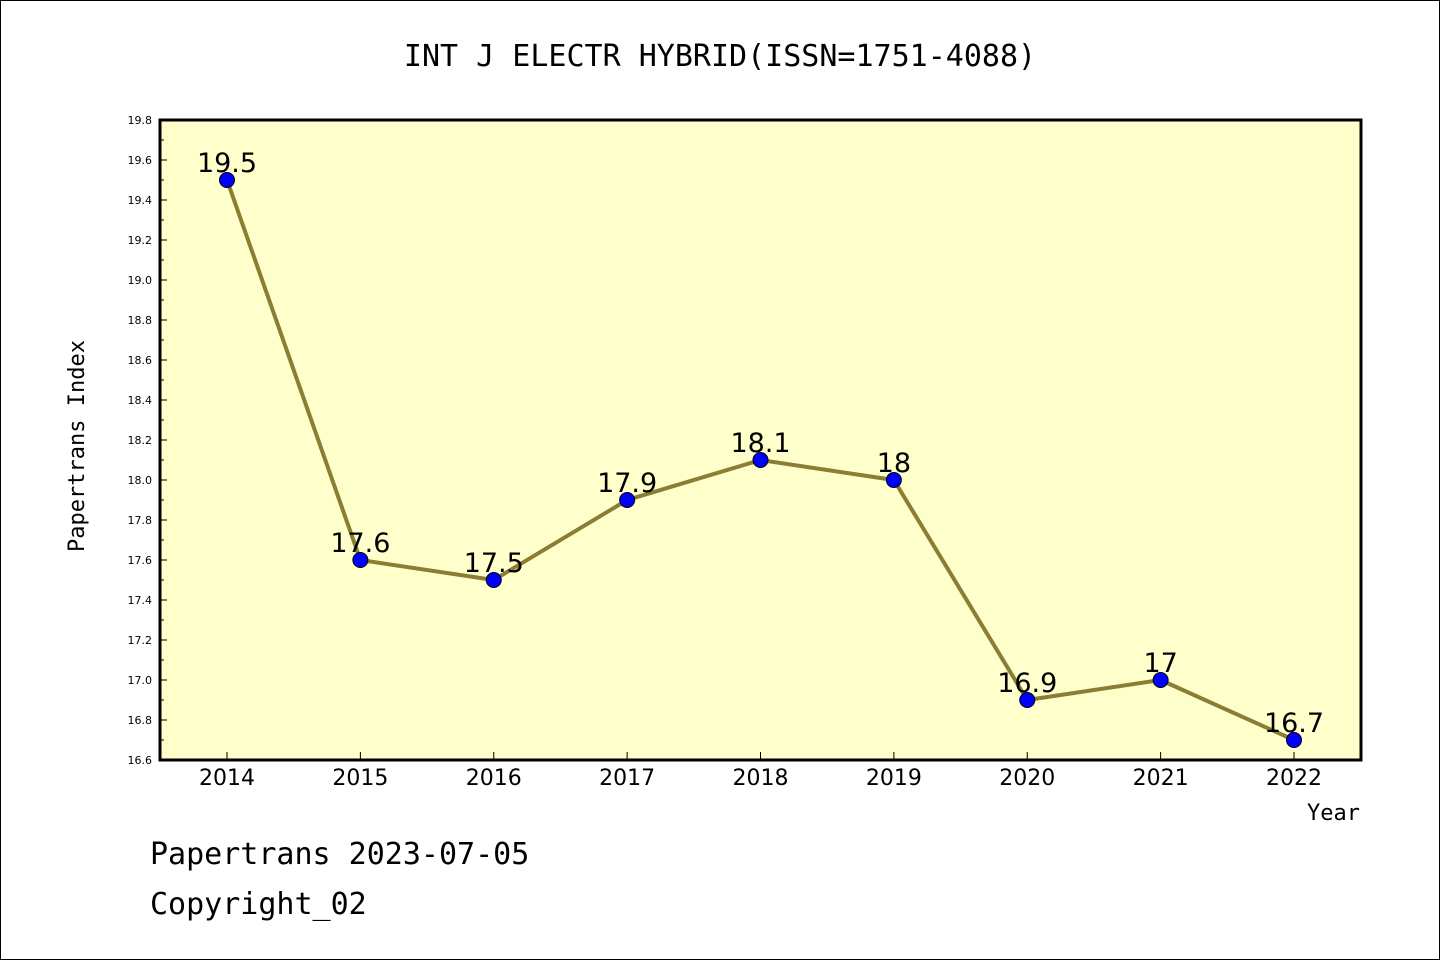 This screenshot has width=1440, height=965. I want to click on y-tick-label: 17.0, so click(140, 680).